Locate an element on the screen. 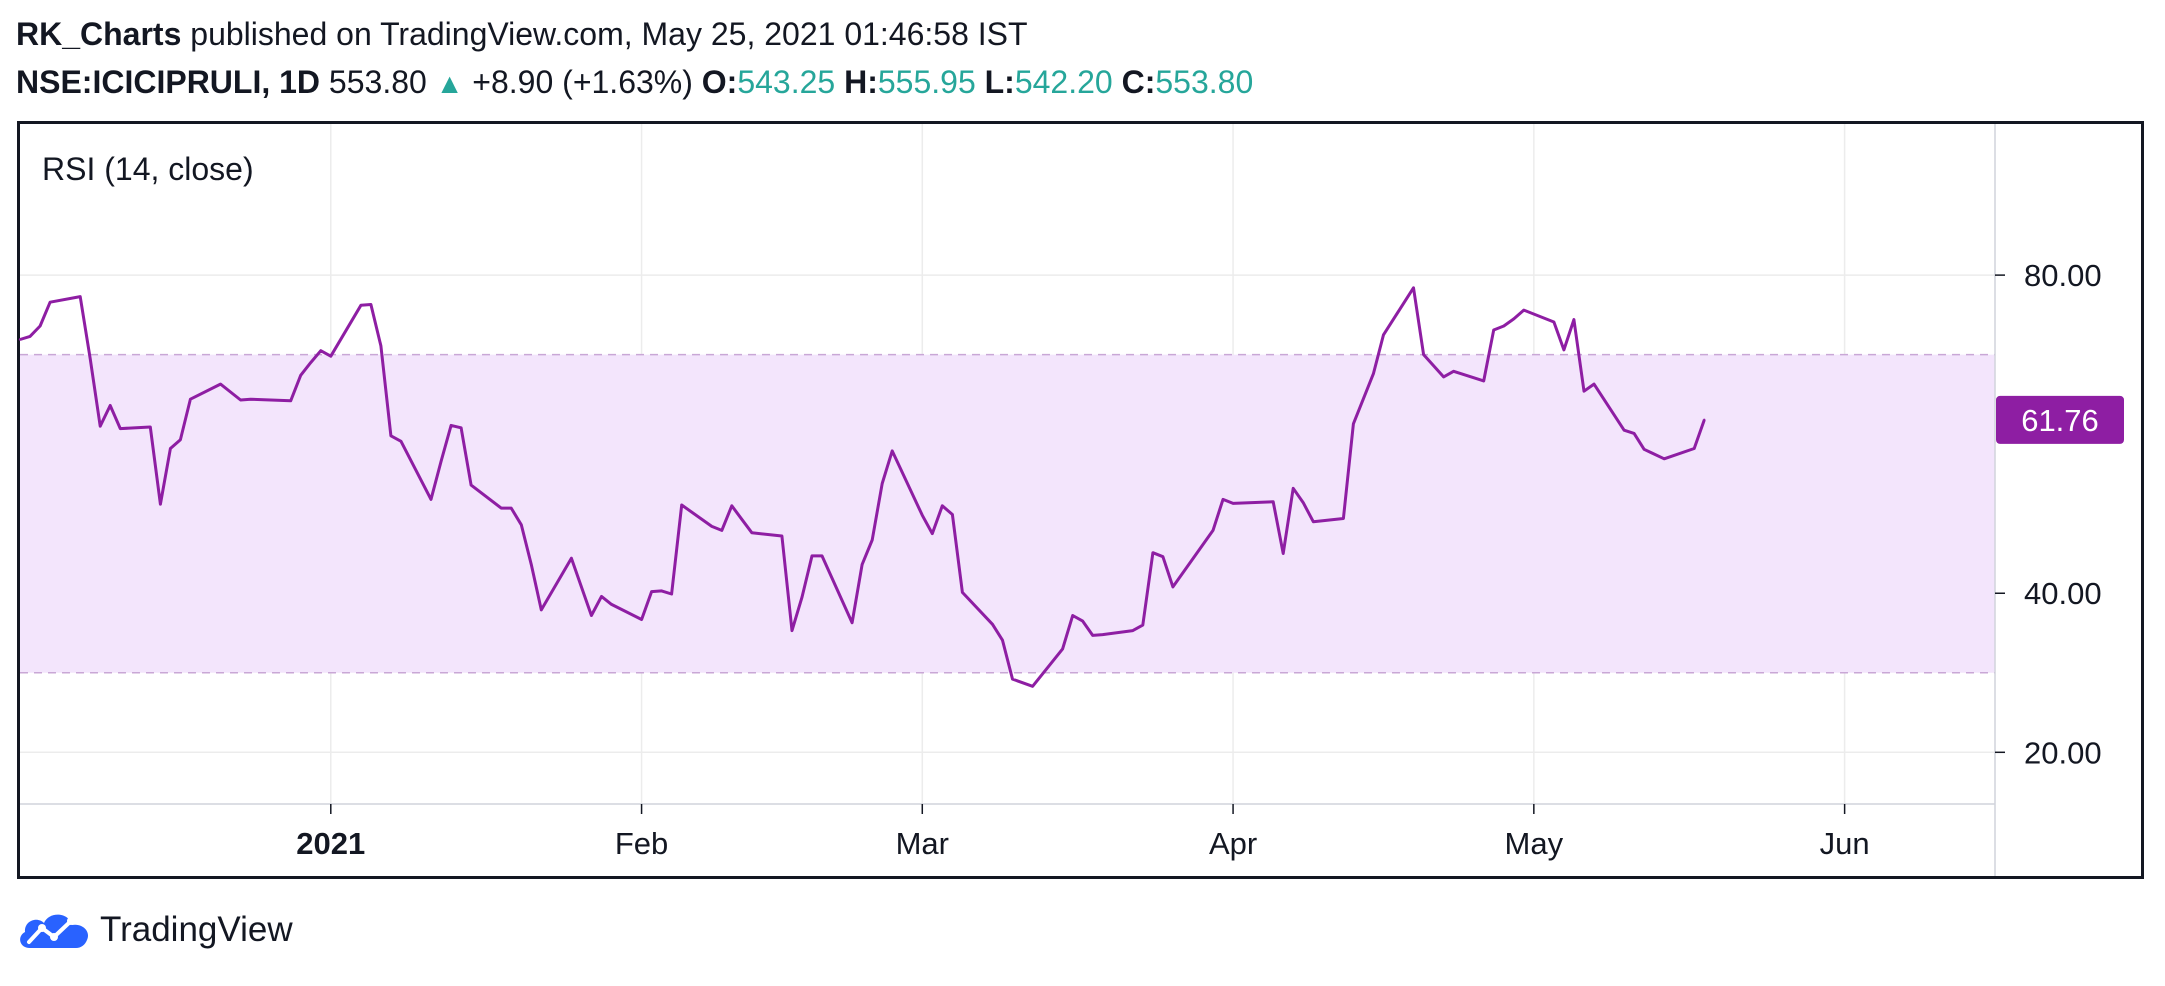  x-axis-ticks: 2021 Feb Mar Apr May Jun is located at coordinates (1083, 832).